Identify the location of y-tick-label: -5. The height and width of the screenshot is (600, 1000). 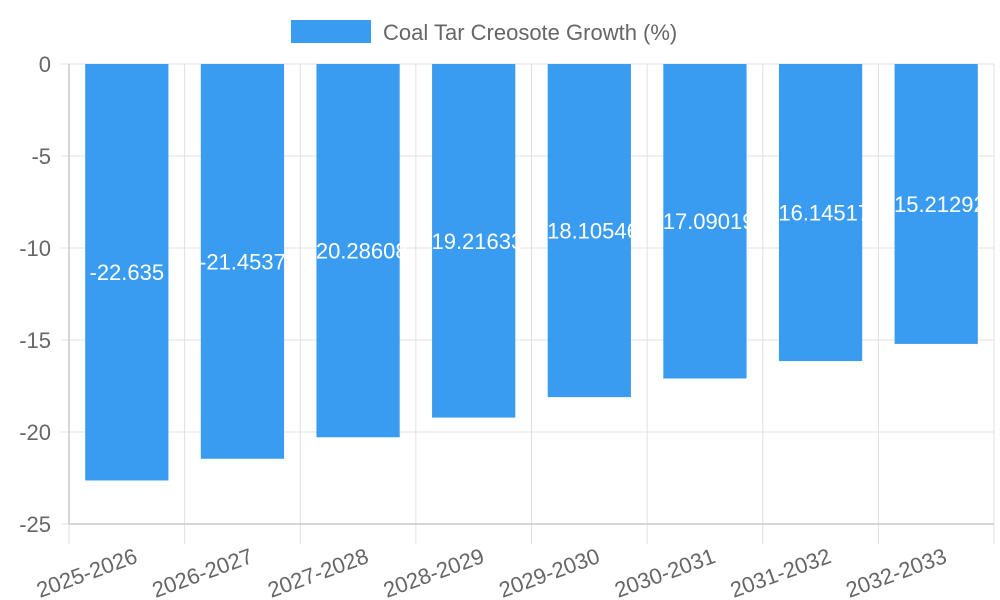
(41, 156).